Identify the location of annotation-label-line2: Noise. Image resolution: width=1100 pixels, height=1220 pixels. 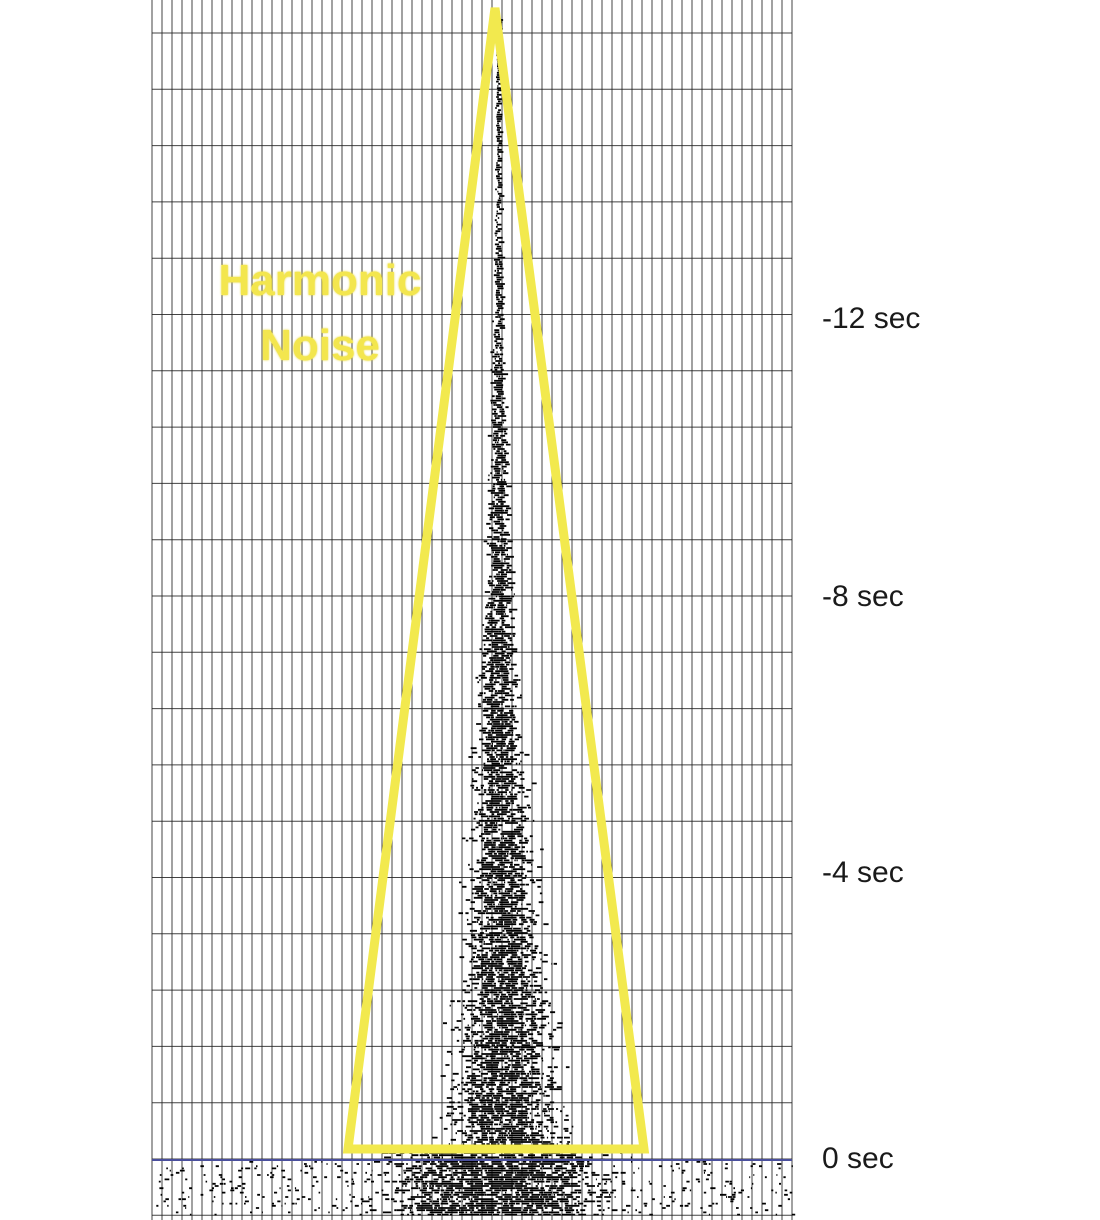
(320, 345).